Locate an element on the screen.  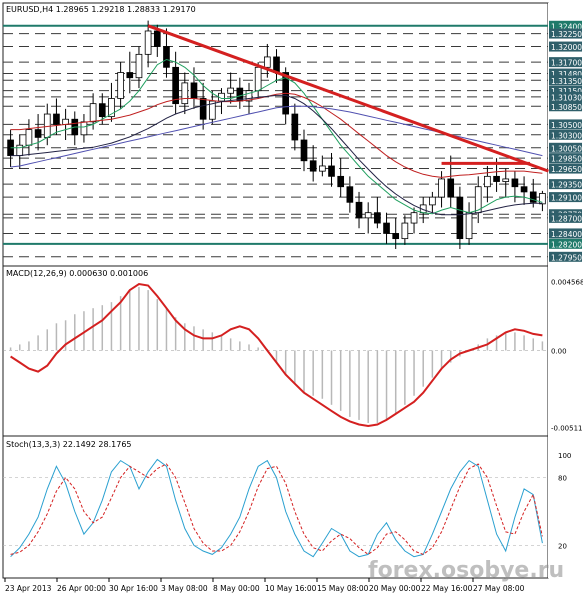
price-tick-label: 1.30300 is located at coordinates (566, 135).